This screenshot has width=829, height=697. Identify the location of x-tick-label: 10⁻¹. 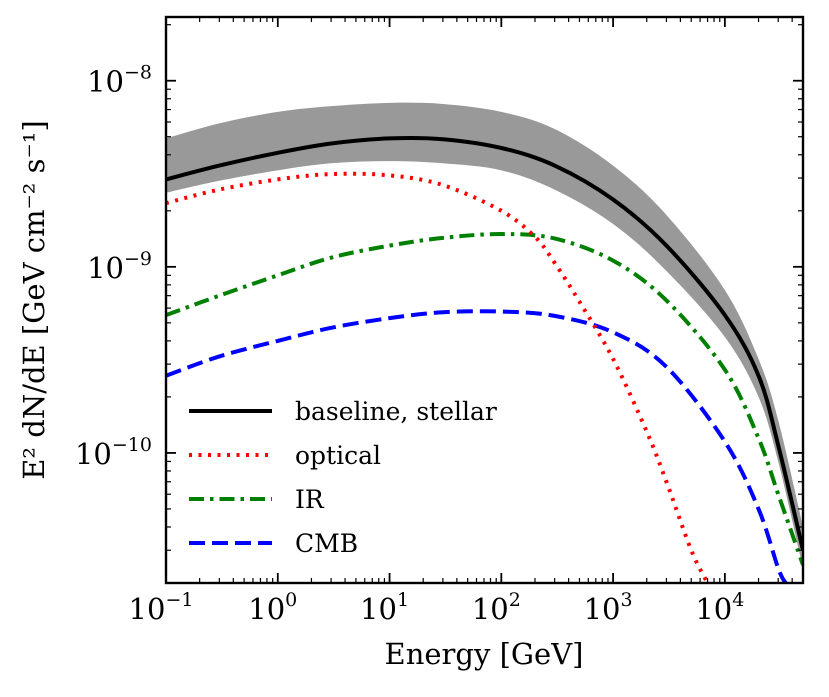
(161, 607).